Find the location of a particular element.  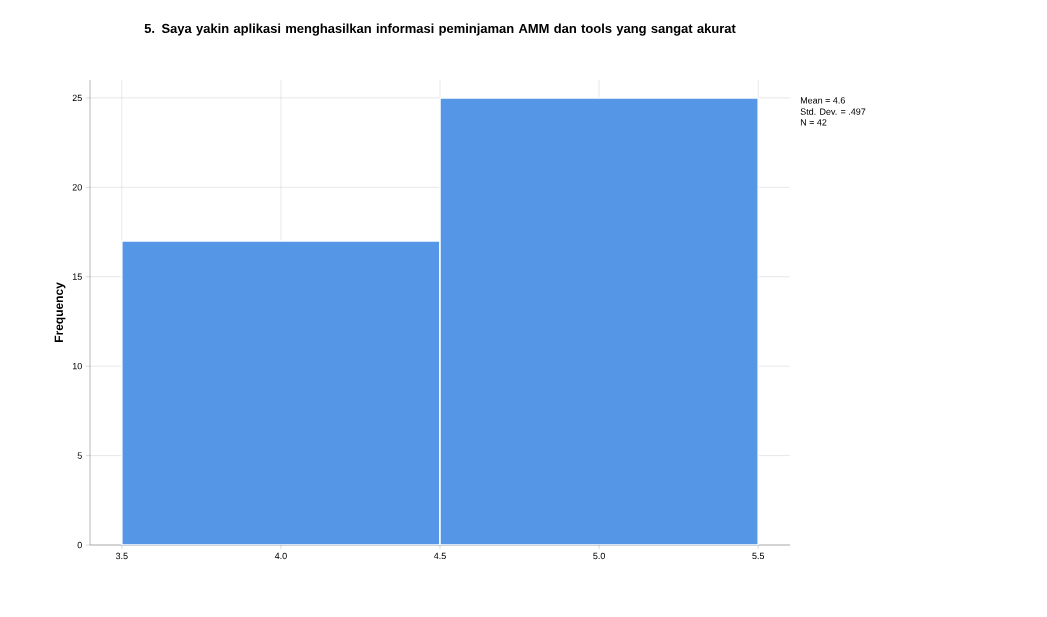

y-axis-title: Frequency is located at coordinates (60, 312).